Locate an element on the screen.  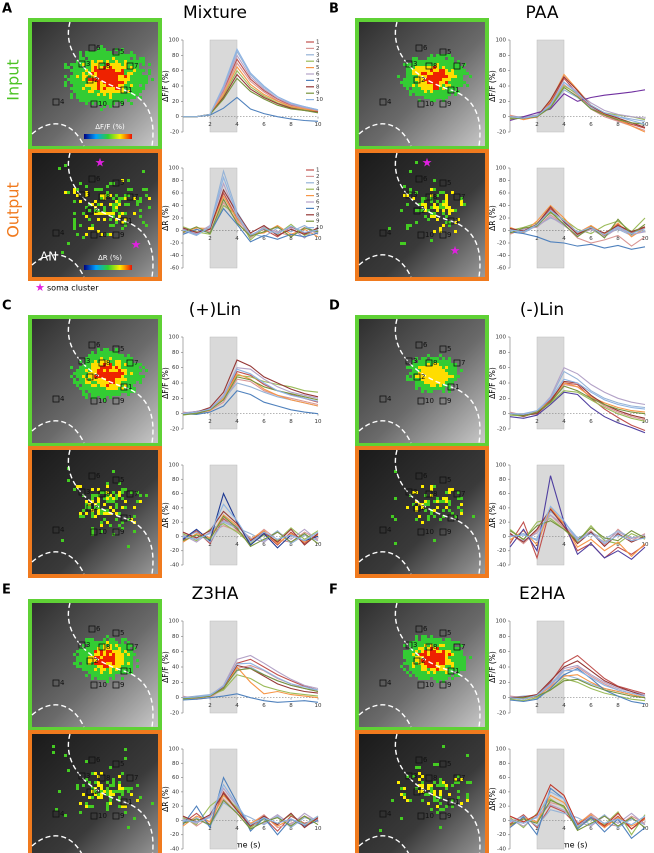
x-tick-label: 8 is located at coordinates (618, 239).